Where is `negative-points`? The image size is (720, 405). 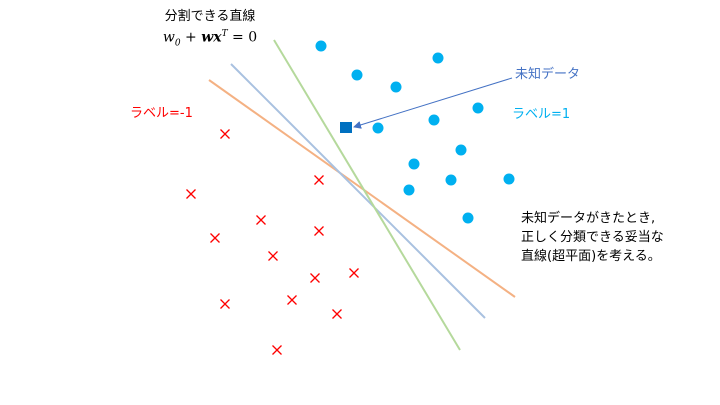 negative-points is located at coordinates (272, 242).